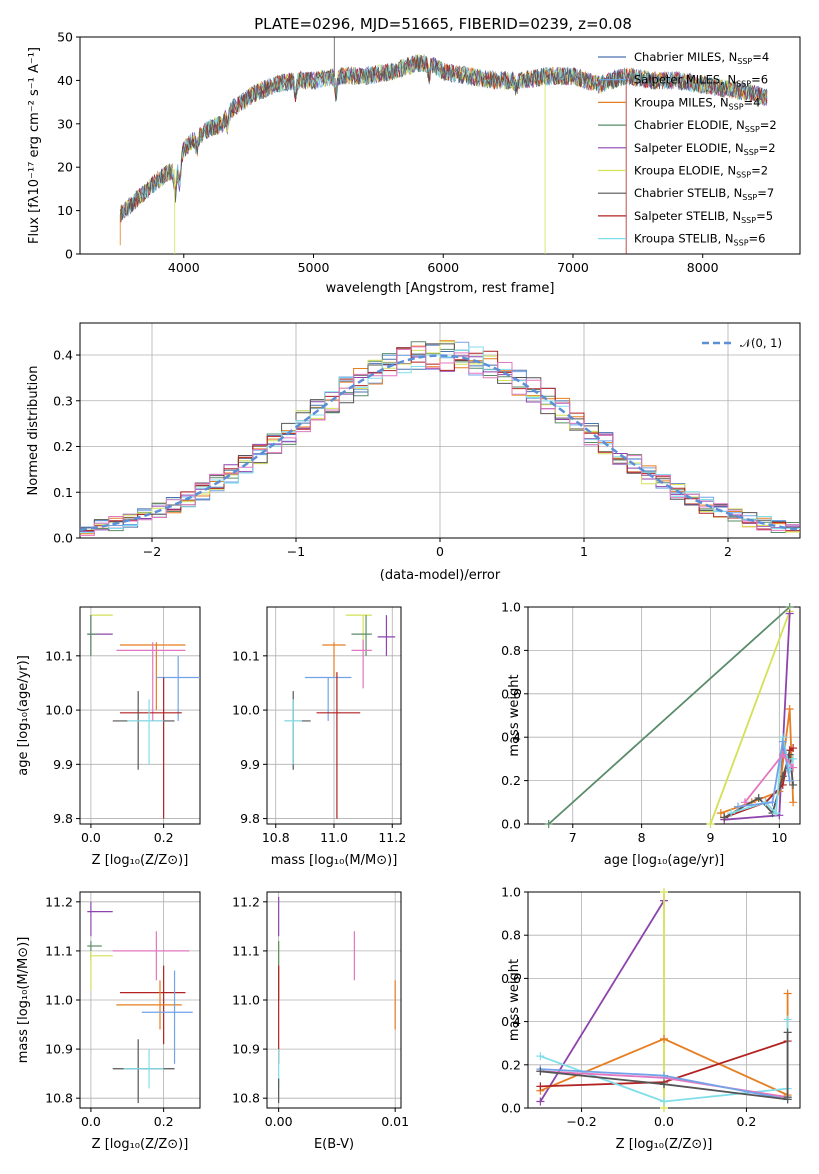  What do you see at coordinates (279, 1121) in the screenshot?
I see `x-tick-label: 0.00` at bounding box center [279, 1121].